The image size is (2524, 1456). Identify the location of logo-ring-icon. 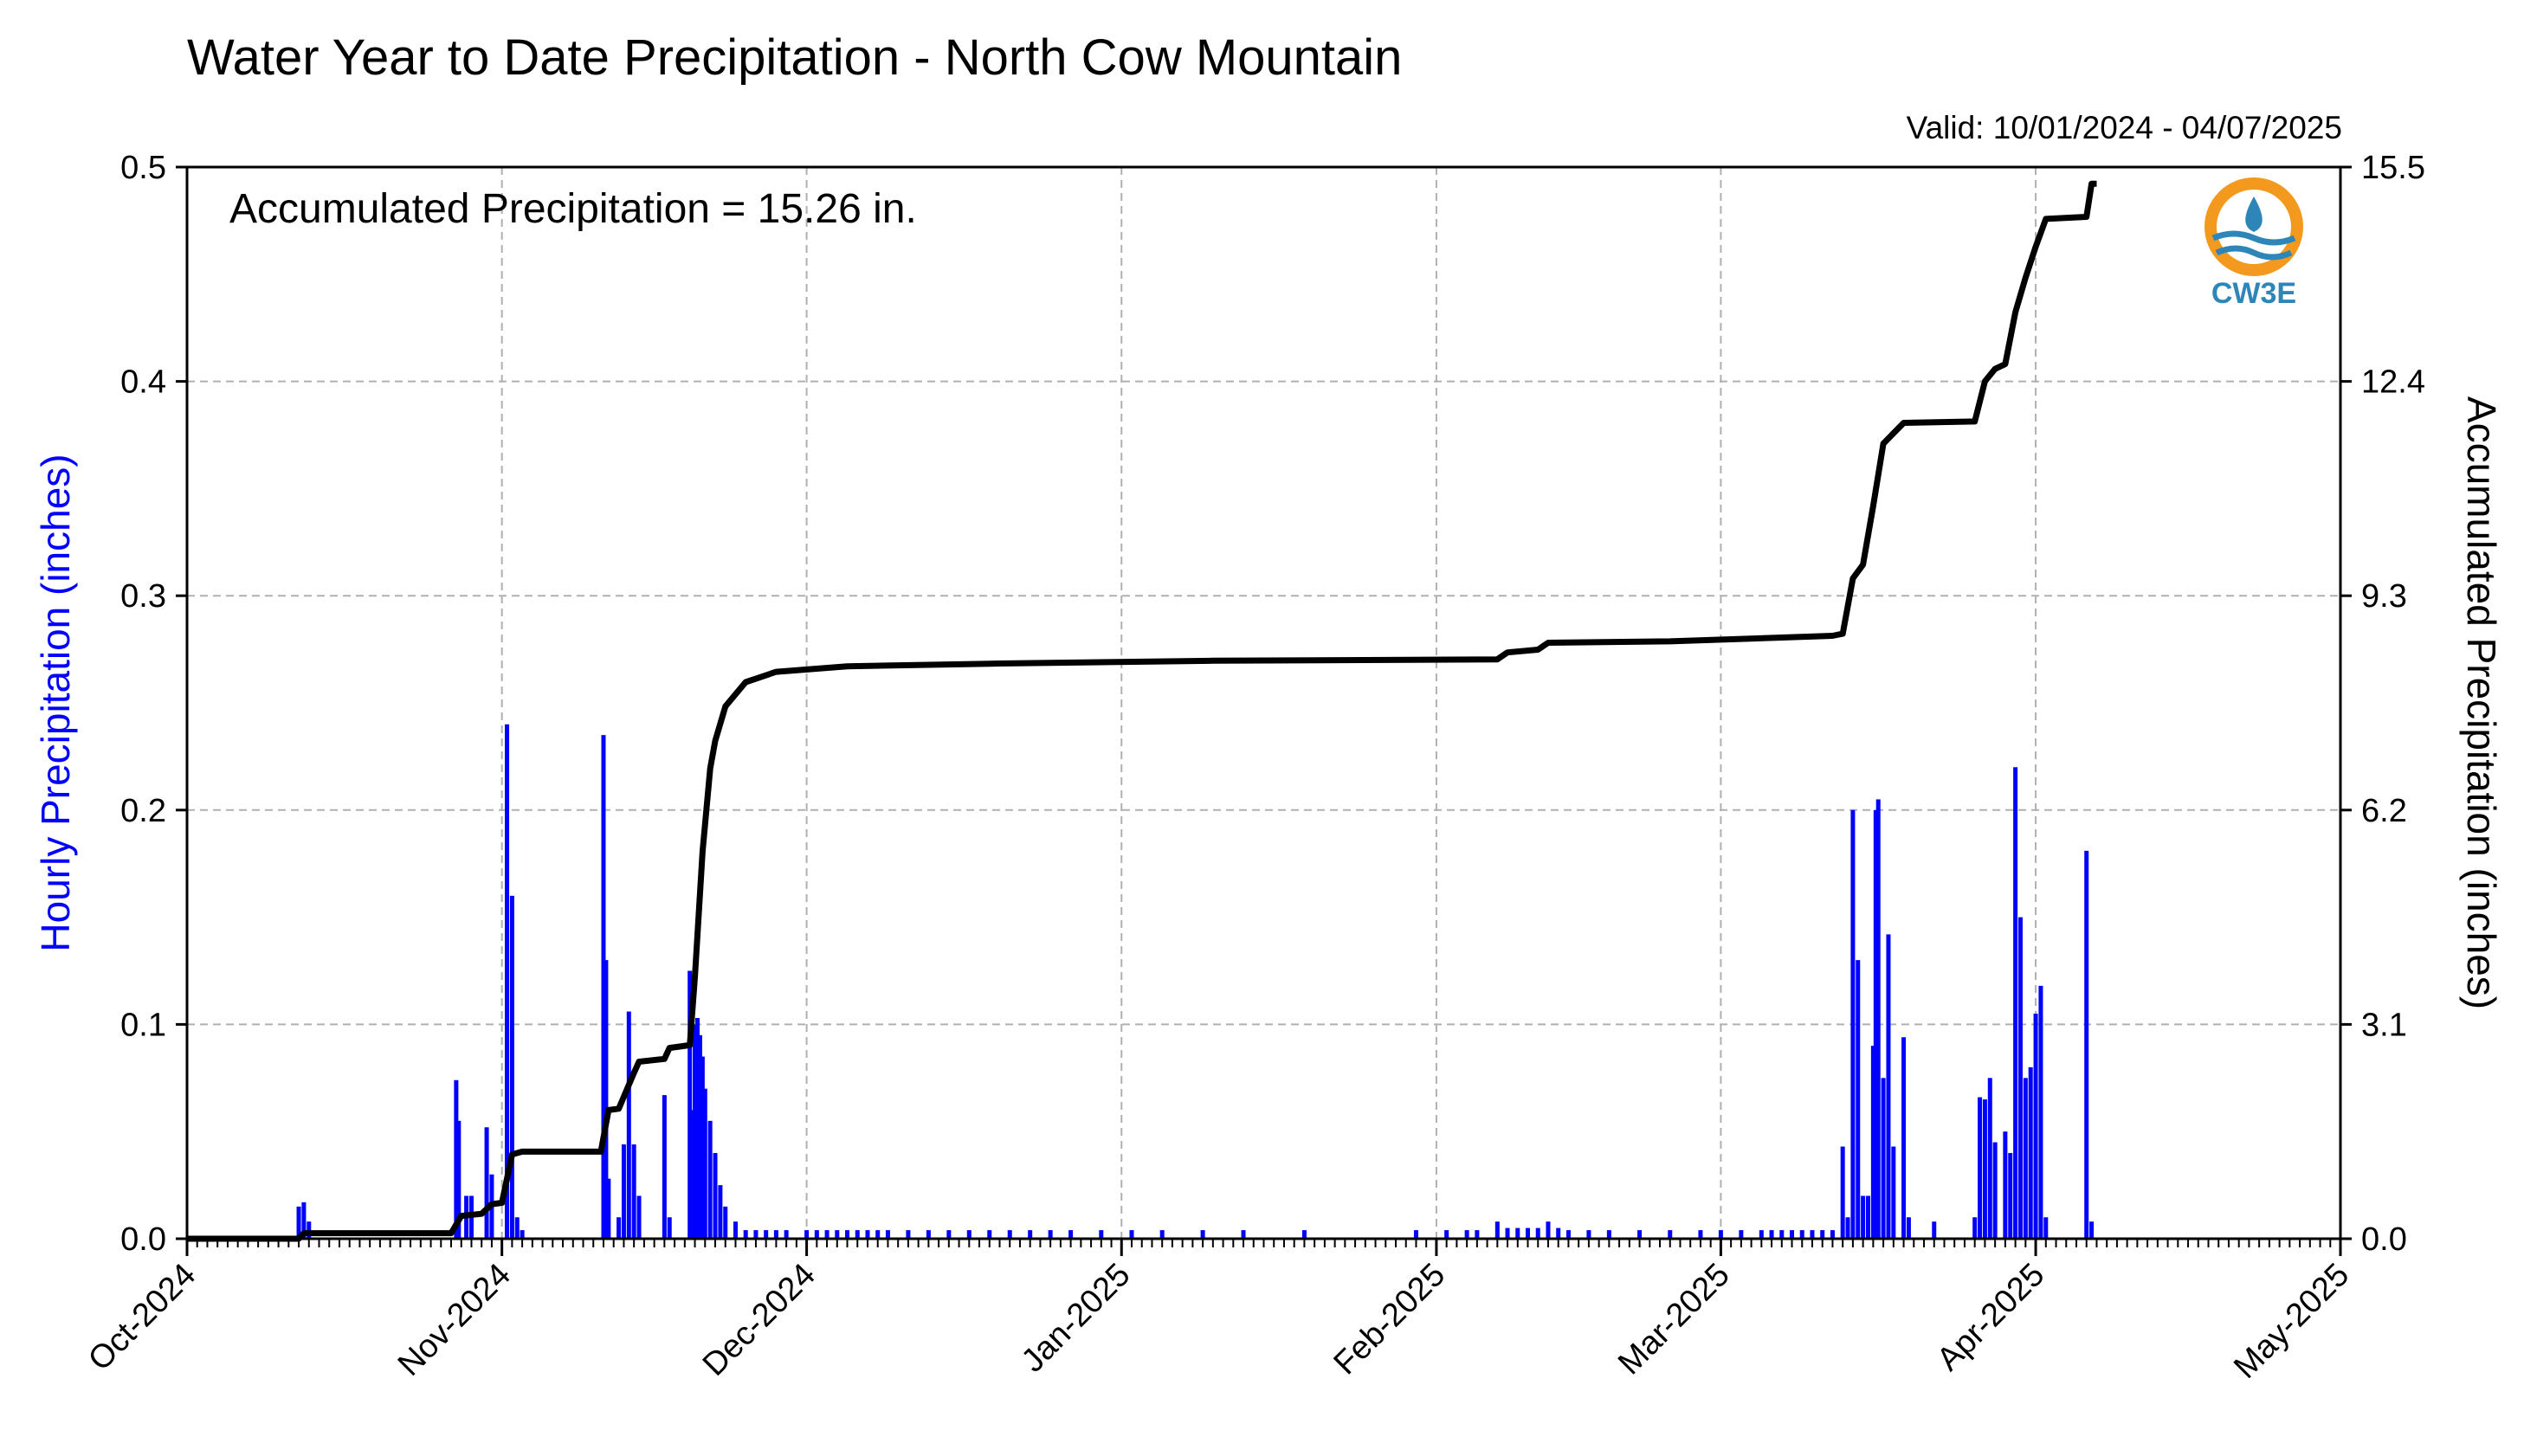
(2253, 226).